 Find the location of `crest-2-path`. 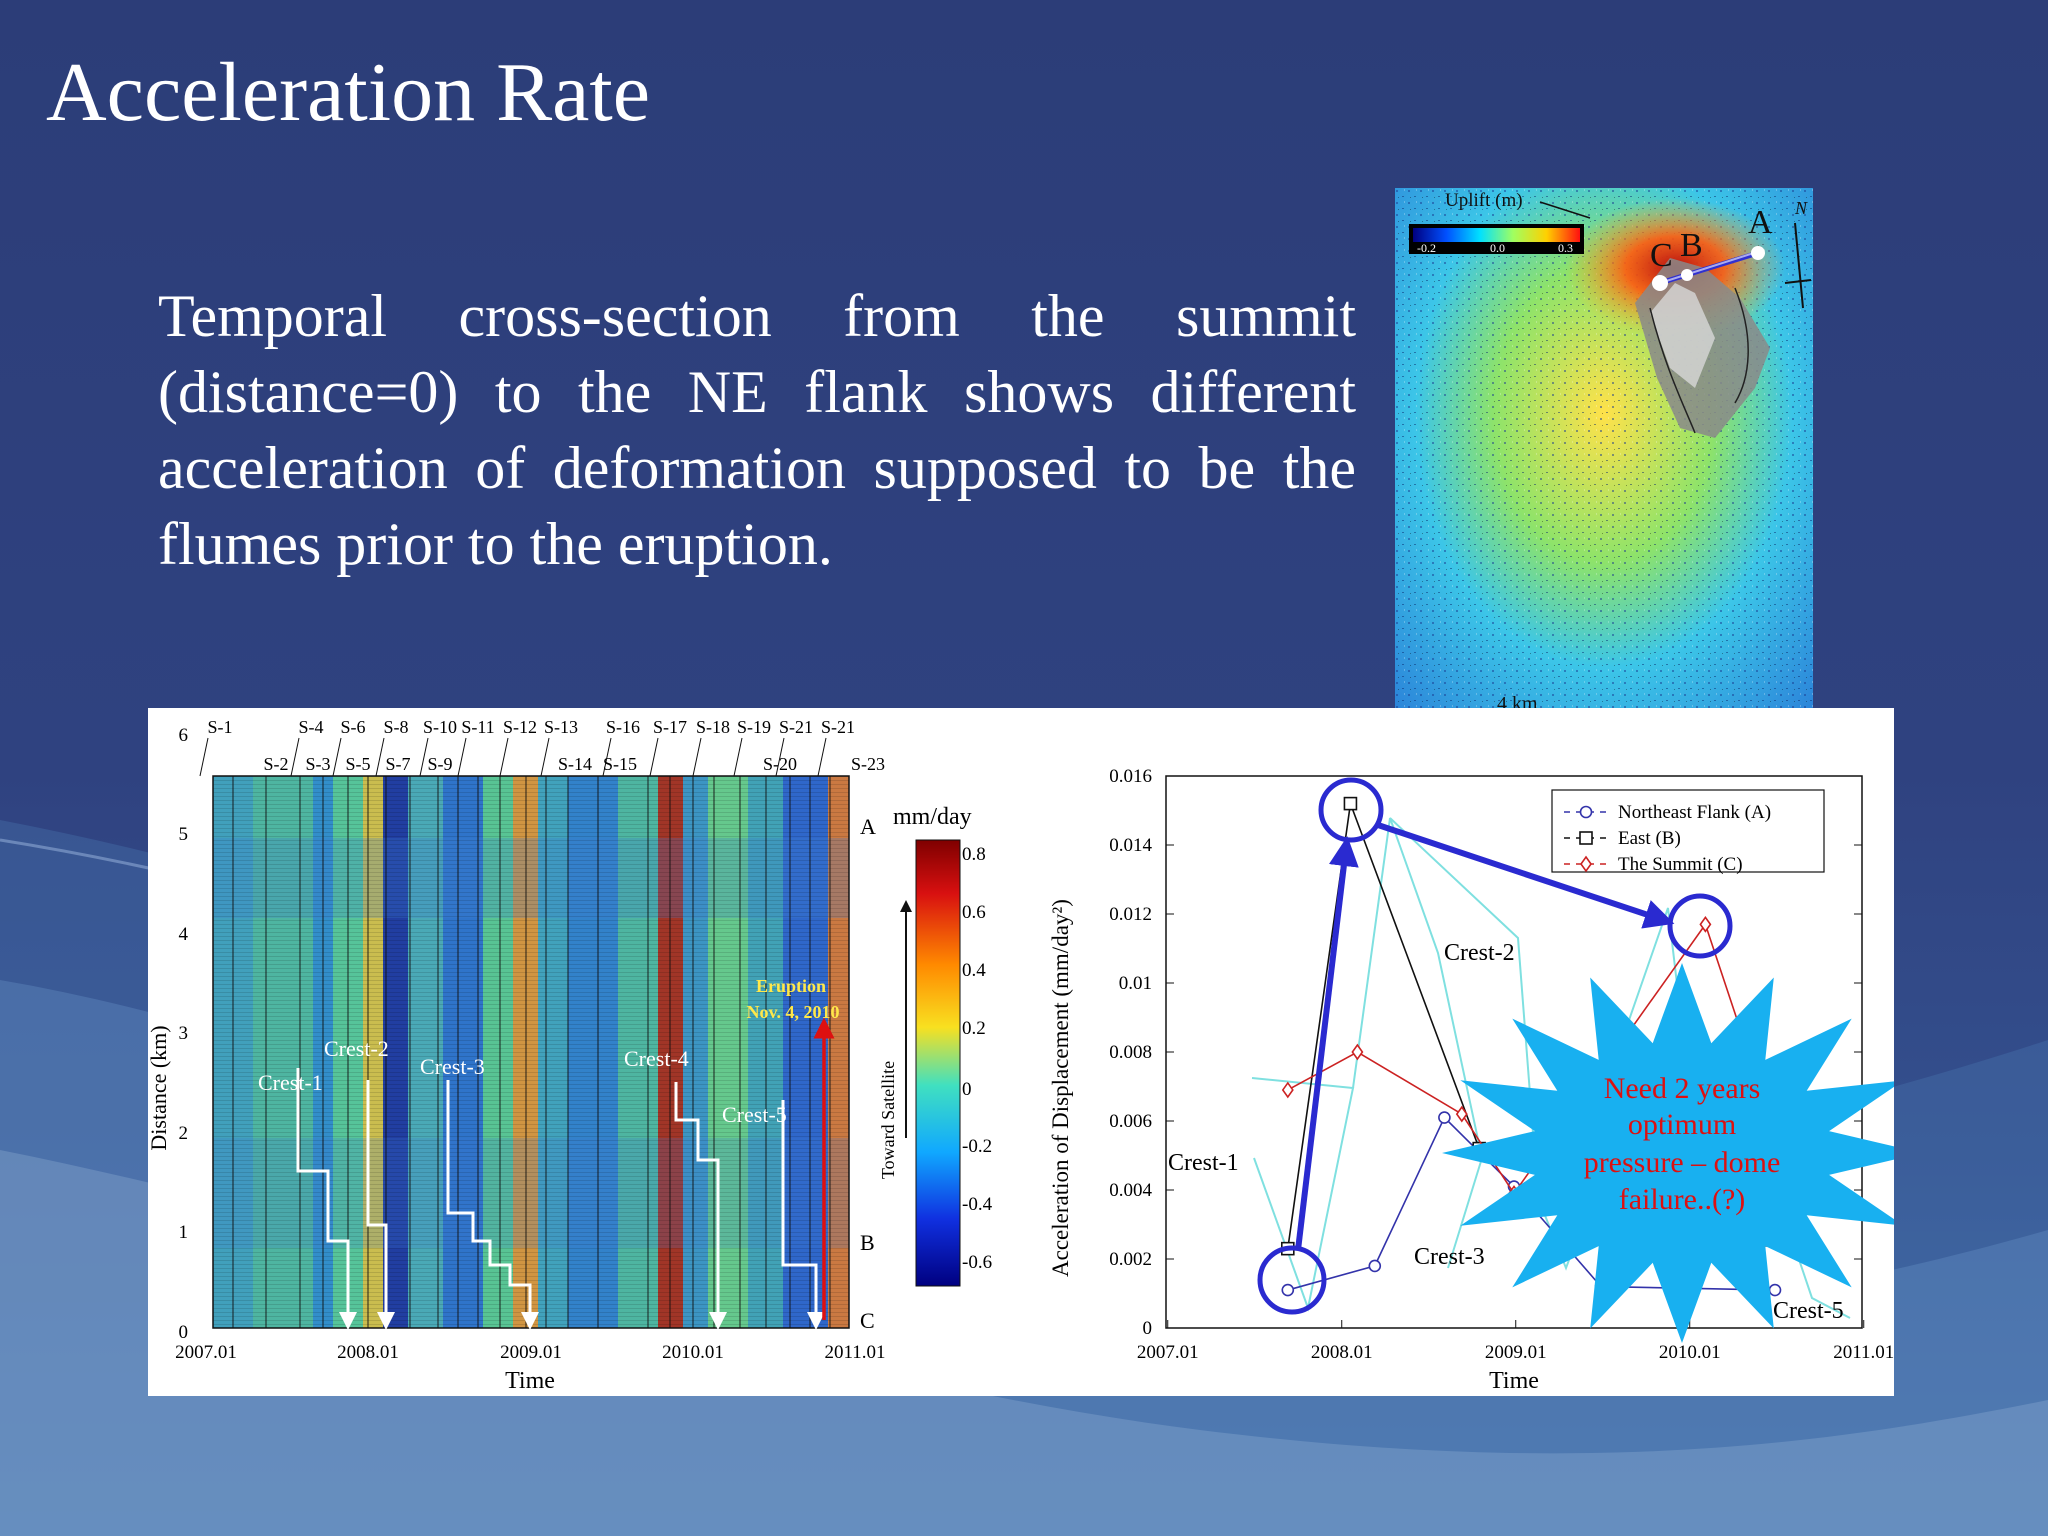

crest-2-path is located at coordinates (380, 1205).